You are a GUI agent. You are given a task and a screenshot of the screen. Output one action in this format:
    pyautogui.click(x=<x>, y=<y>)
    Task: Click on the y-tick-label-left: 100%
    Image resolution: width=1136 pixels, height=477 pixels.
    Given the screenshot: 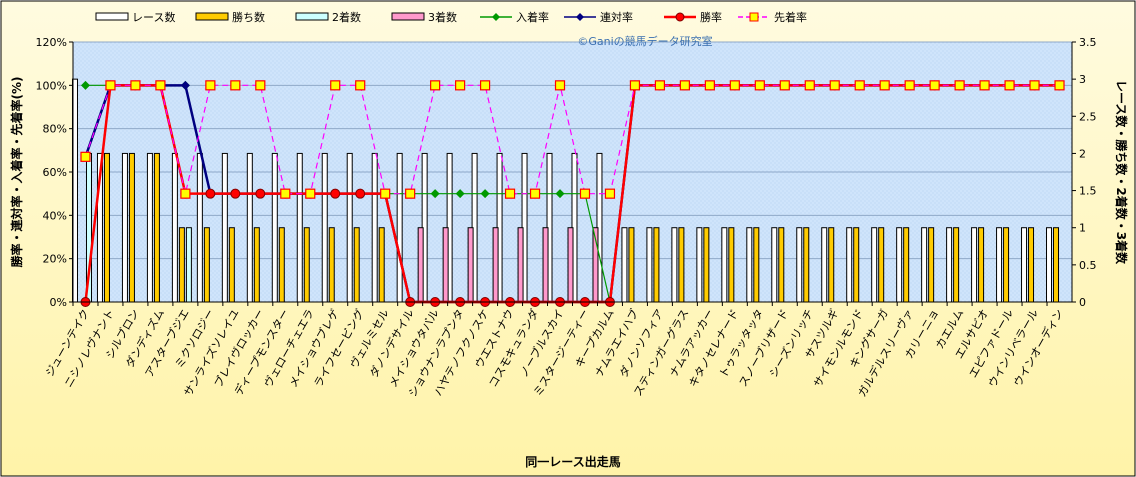 What is the action you would take?
    pyautogui.click(x=51, y=85)
    